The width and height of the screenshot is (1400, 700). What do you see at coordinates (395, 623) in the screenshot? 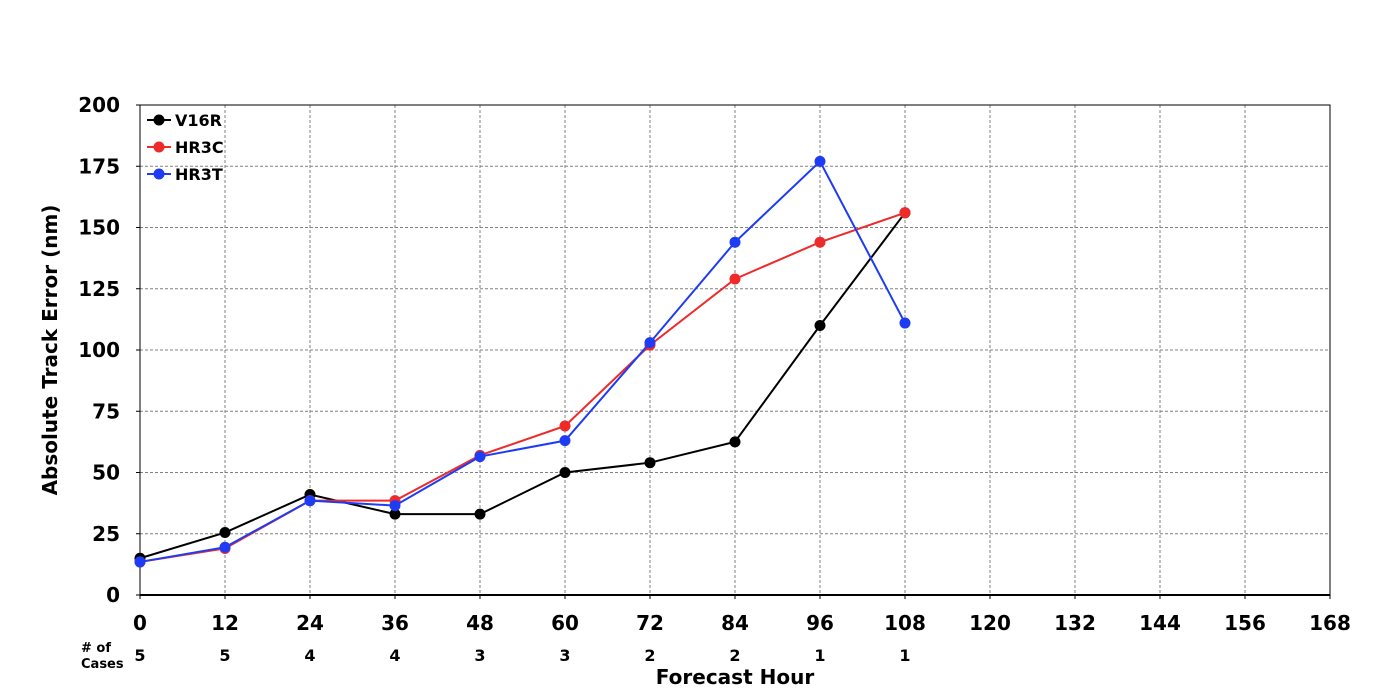
I see `x-tick-label: 36` at bounding box center [395, 623].